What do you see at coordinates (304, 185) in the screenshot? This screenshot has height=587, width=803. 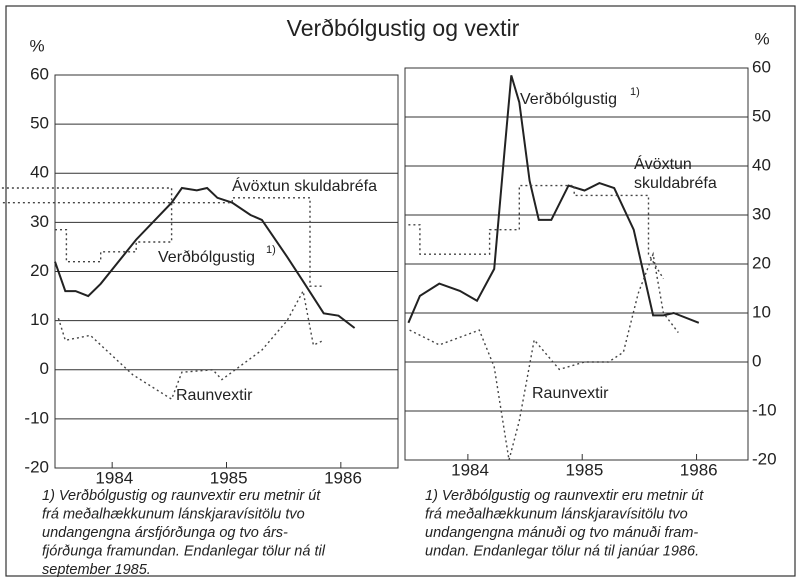 I see `annotation: Ávöxtun skuldabréfa` at bounding box center [304, 185].